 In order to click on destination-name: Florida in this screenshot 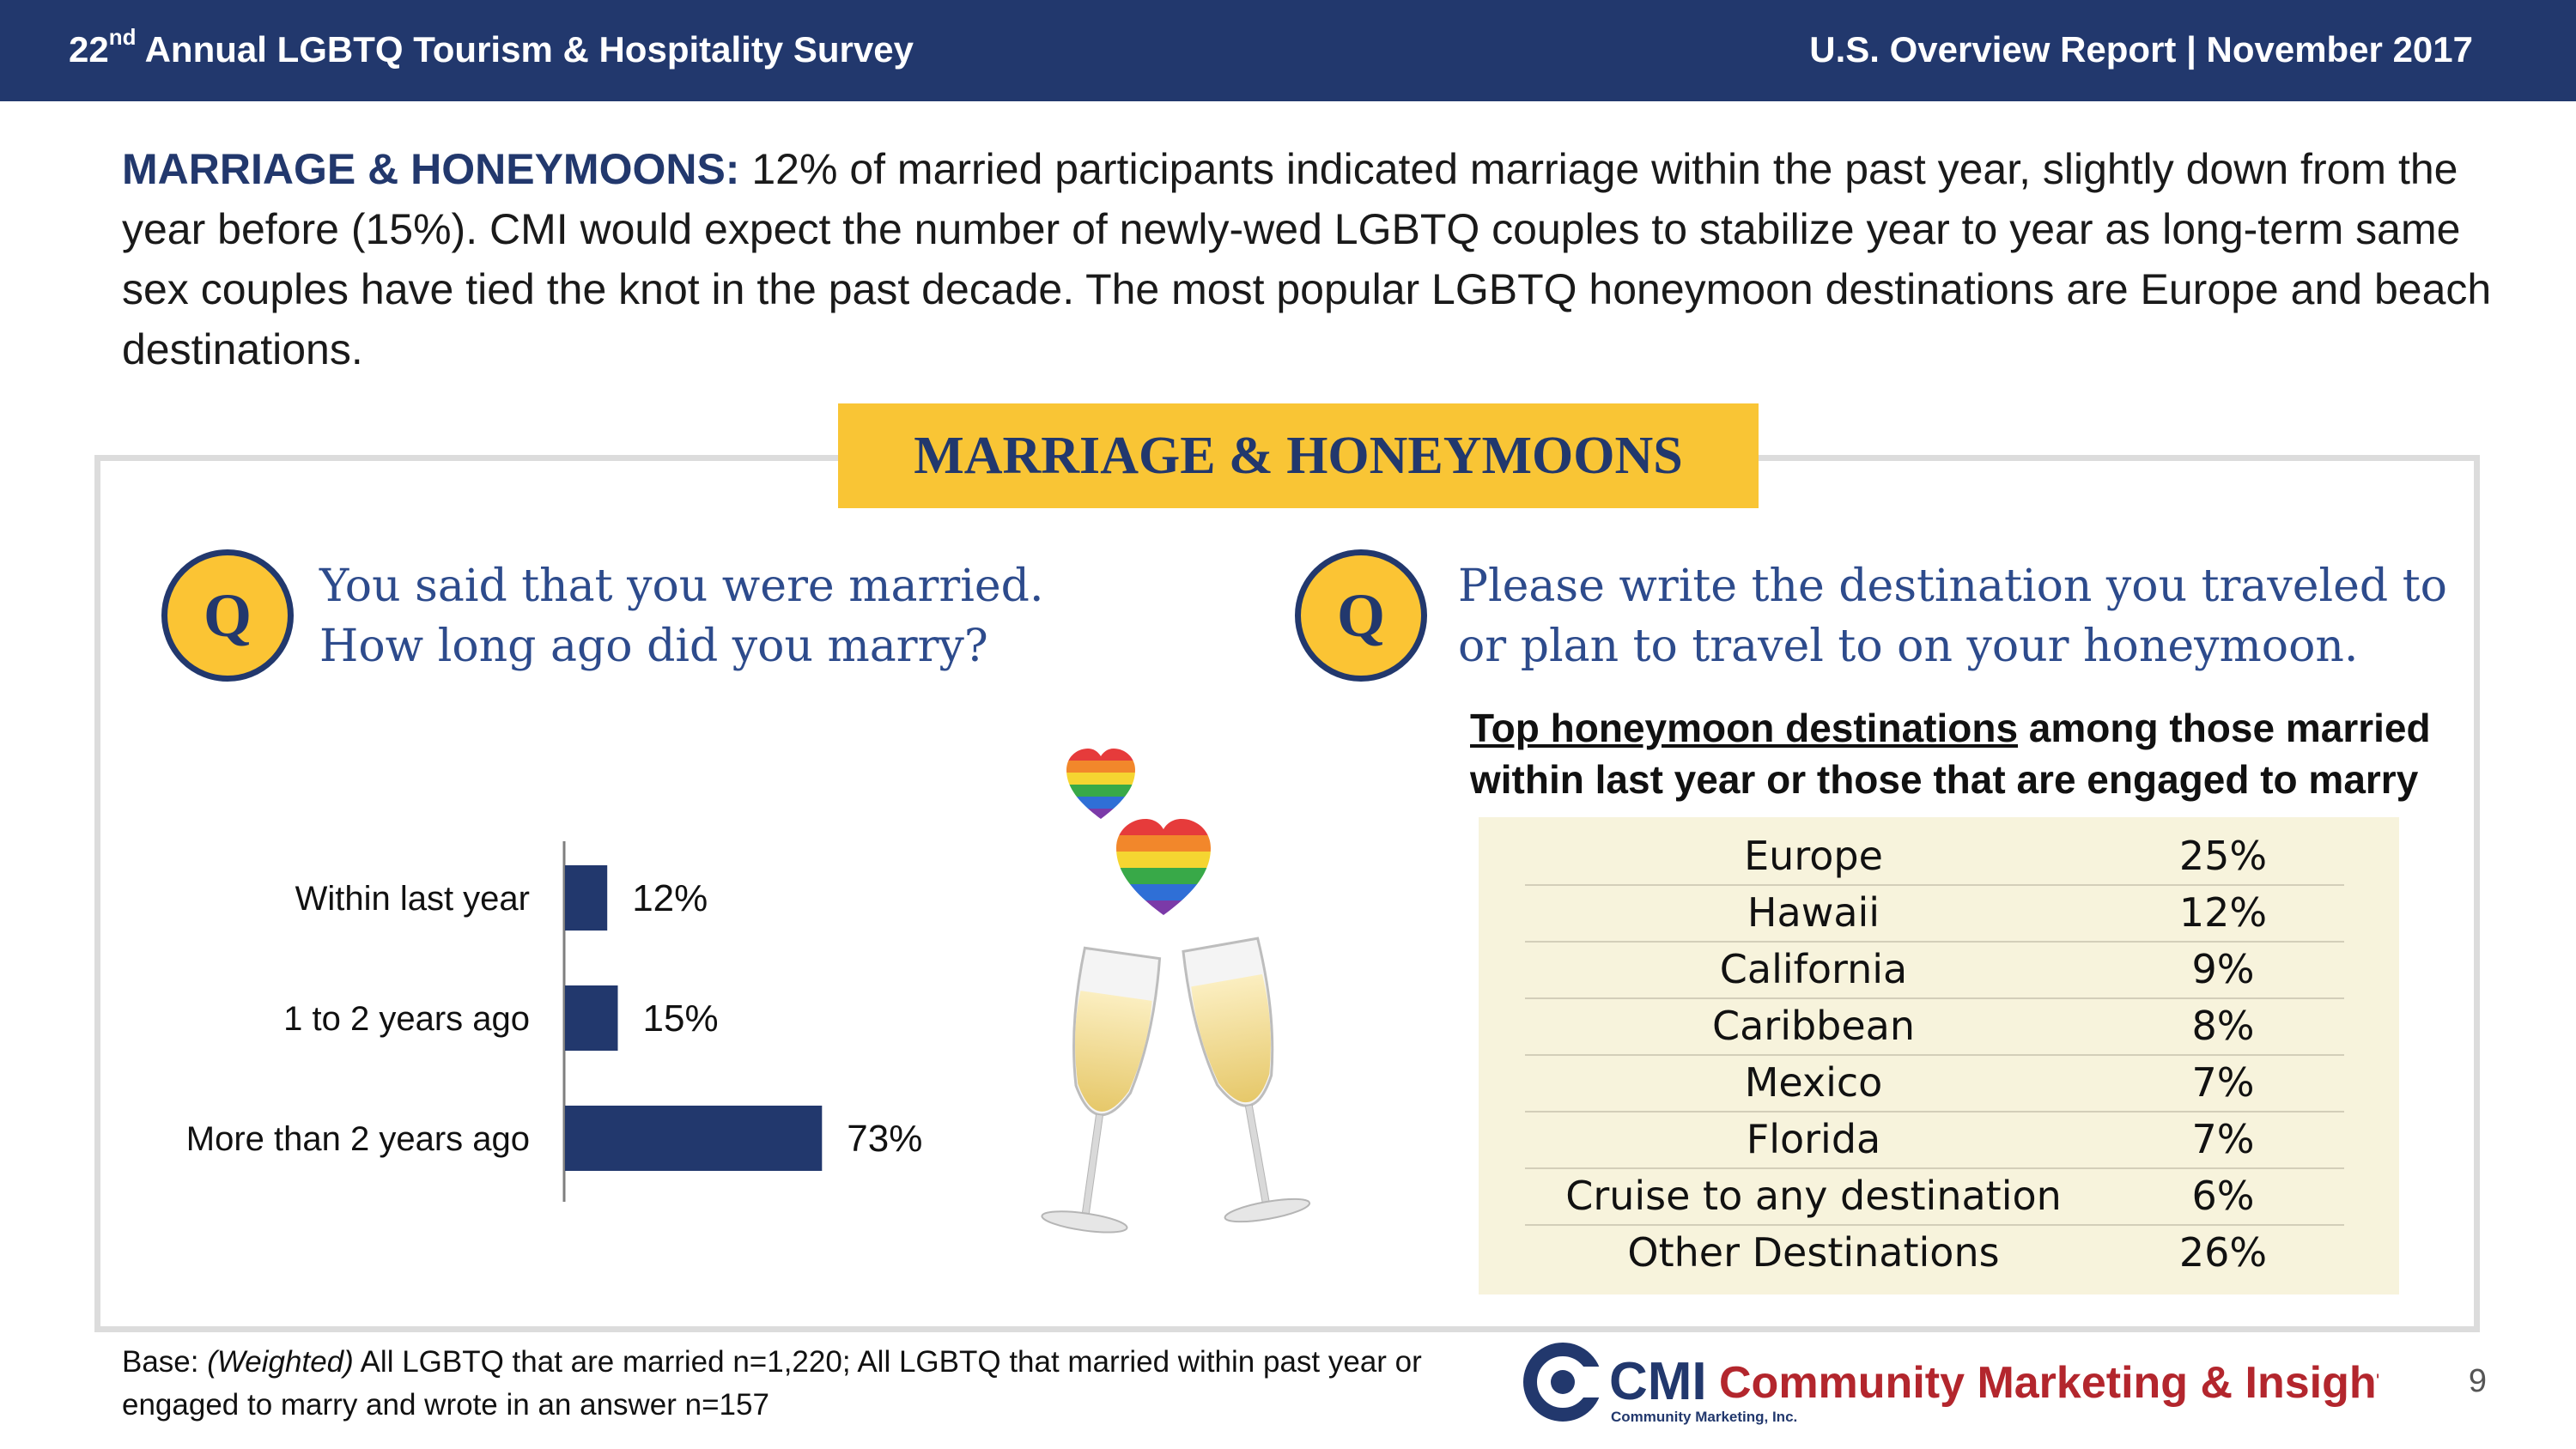, I will do `click(1814, 1139)`.